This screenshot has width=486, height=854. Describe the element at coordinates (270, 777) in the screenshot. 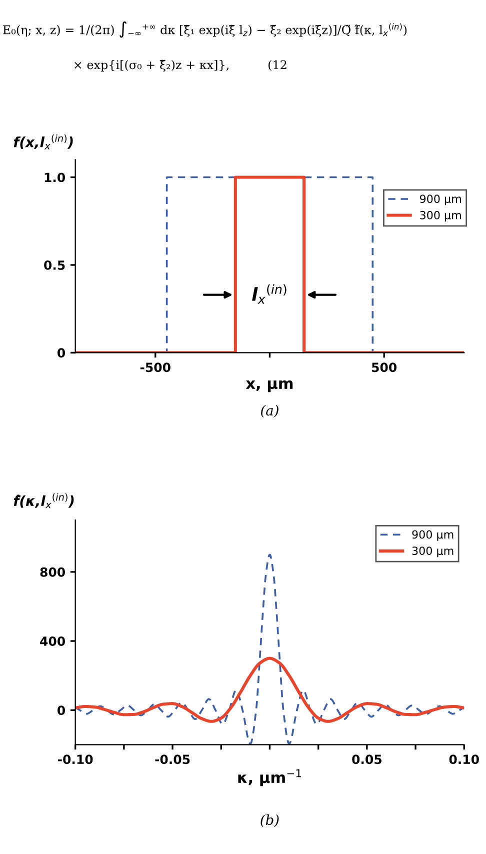

I see `x-axis-title: κ, μm$^{−1}$` at that location.